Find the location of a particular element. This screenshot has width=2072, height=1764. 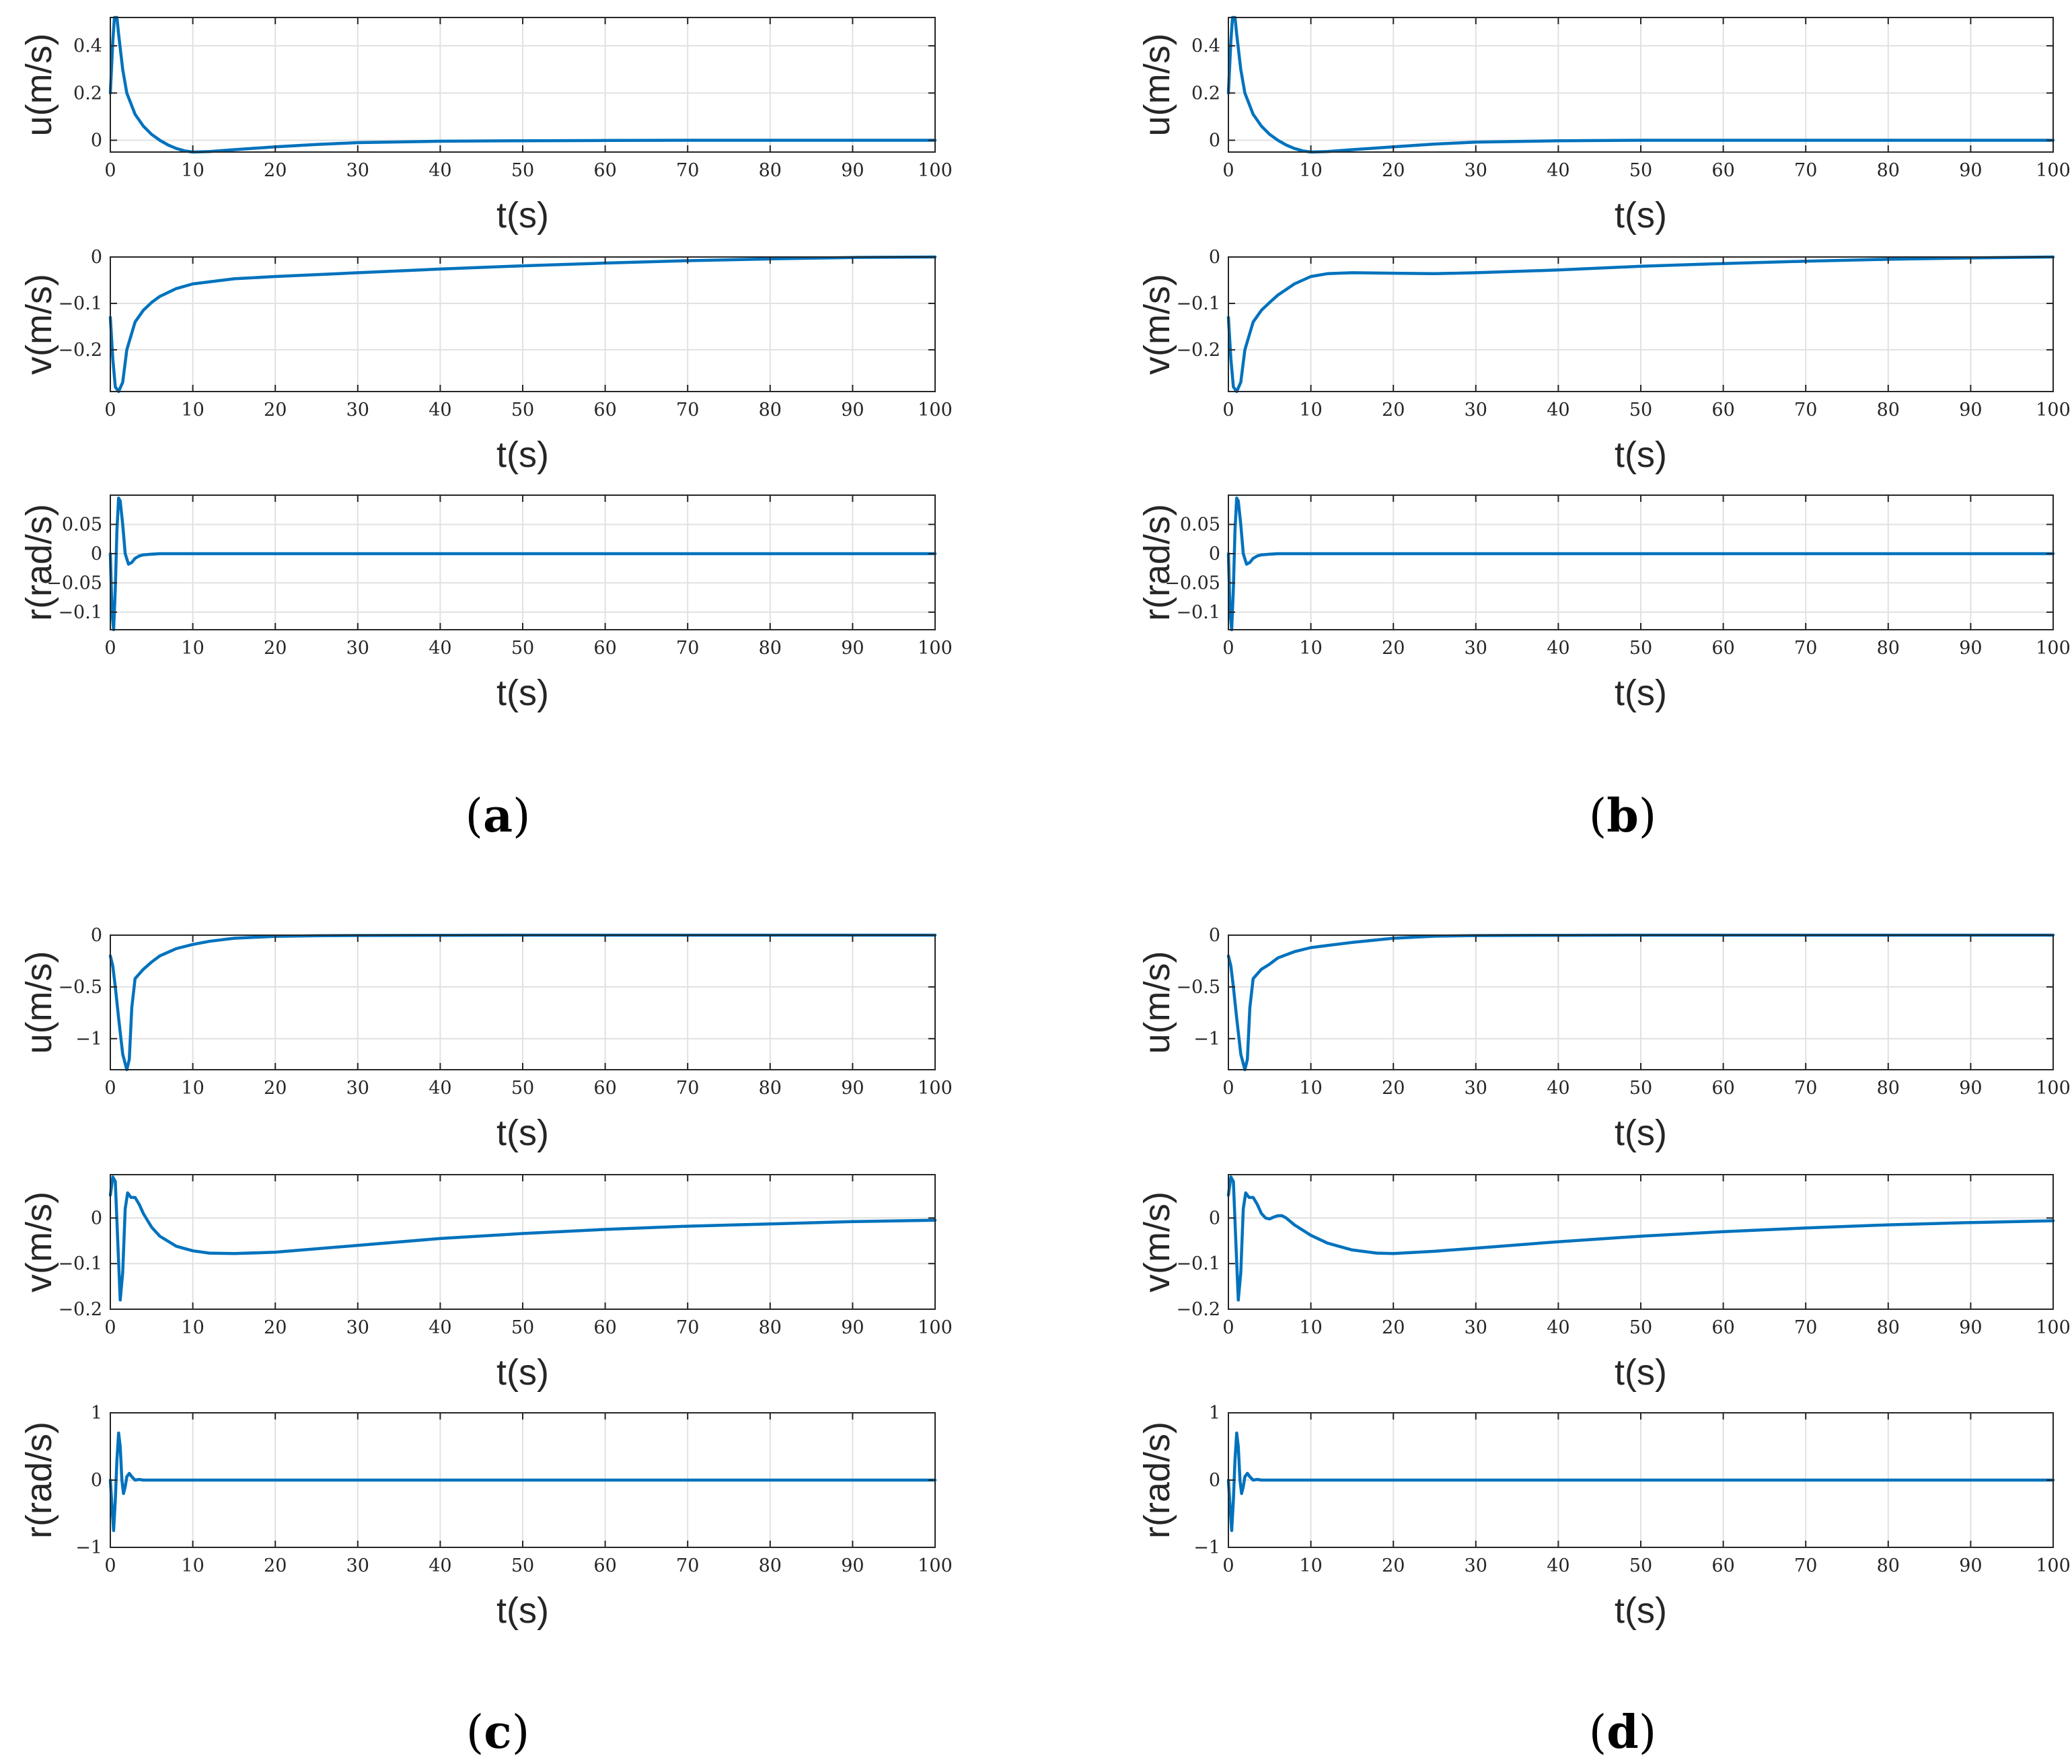

panel-label-a: (a) is located at coordinates (497, 816).